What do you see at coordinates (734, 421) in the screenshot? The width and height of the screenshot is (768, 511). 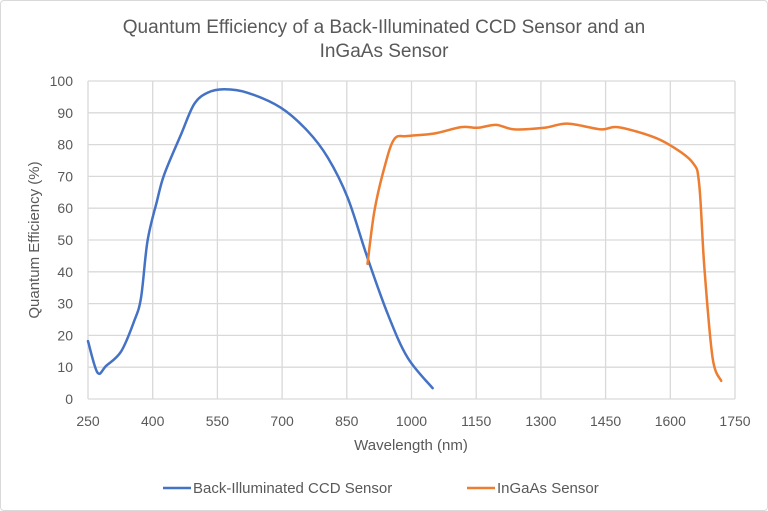 I see `x-tick-label: 1750` at bounding box center [734, 421].